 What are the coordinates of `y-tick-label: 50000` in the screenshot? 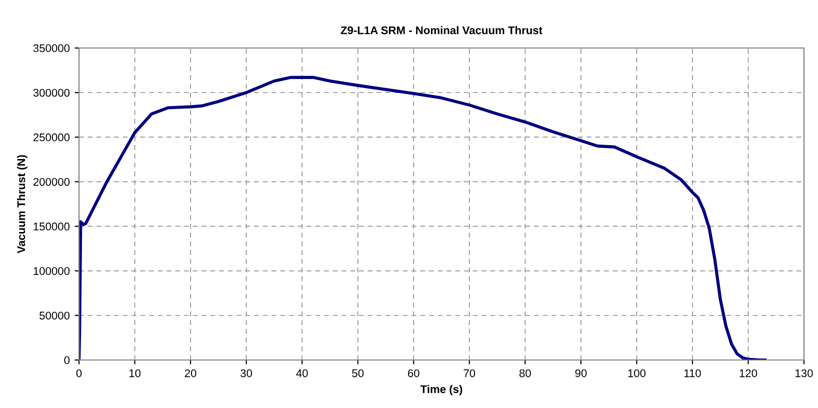 It's located at (55, 316).